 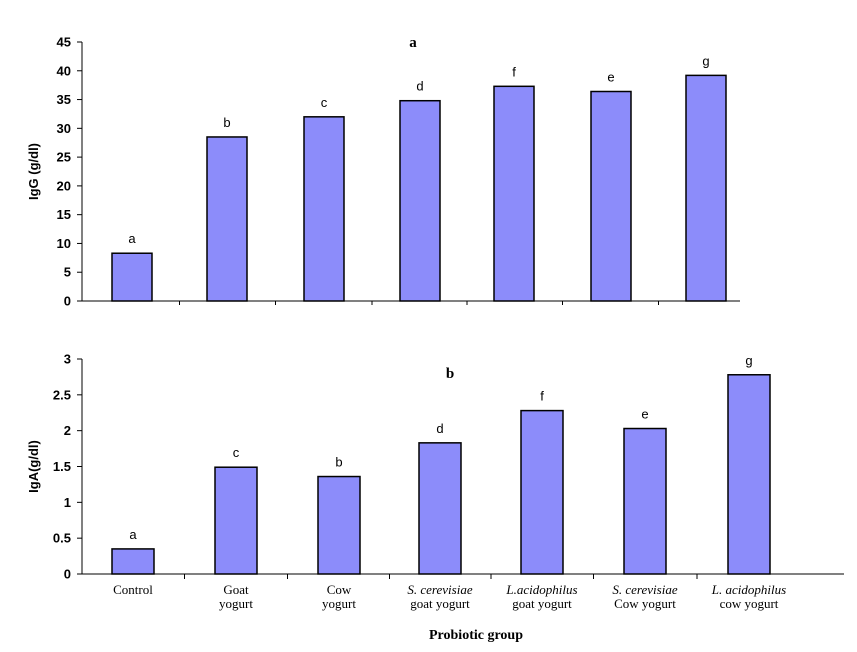 I want to click on x-category-label: Cow, so click(x=339, y=589).